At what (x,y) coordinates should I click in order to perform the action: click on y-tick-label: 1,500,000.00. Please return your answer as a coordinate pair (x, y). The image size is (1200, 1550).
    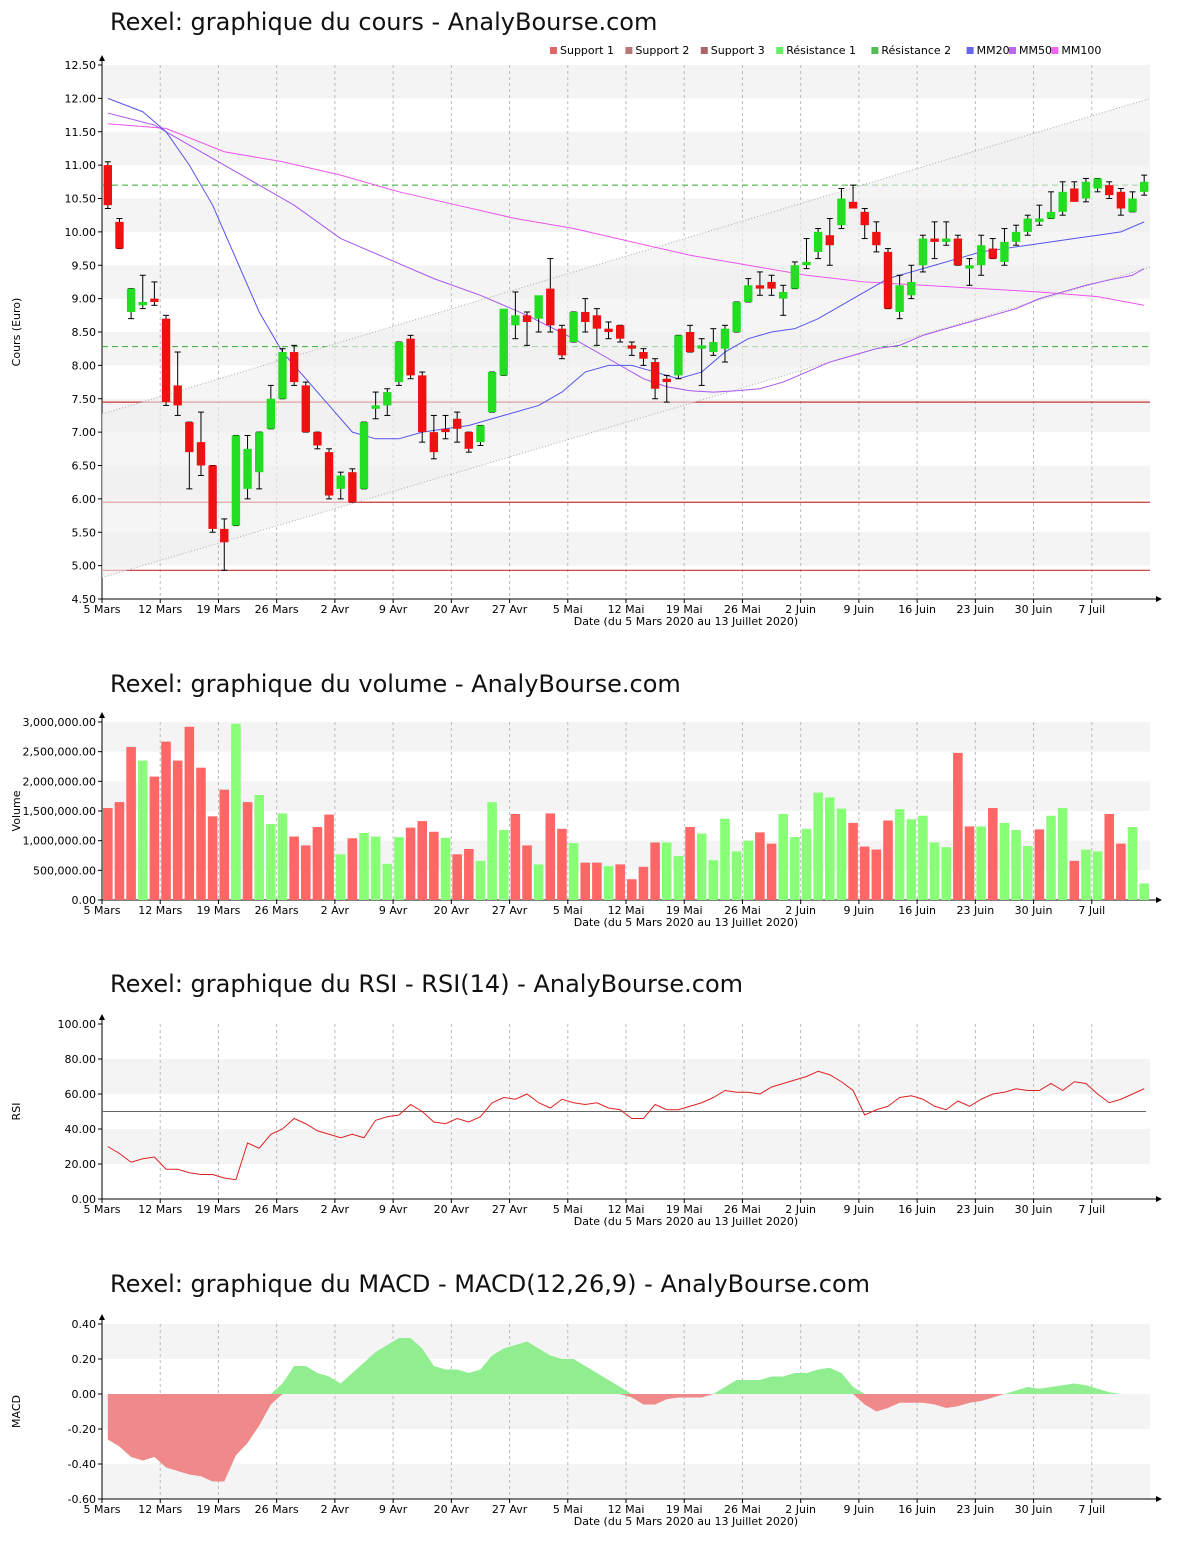
    Looking at the image, I should click on (59, 811).